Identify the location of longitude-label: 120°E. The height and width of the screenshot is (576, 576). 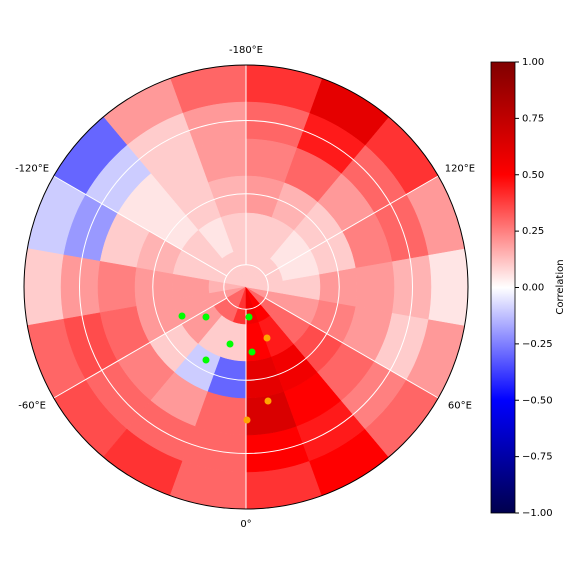
(460, 169).